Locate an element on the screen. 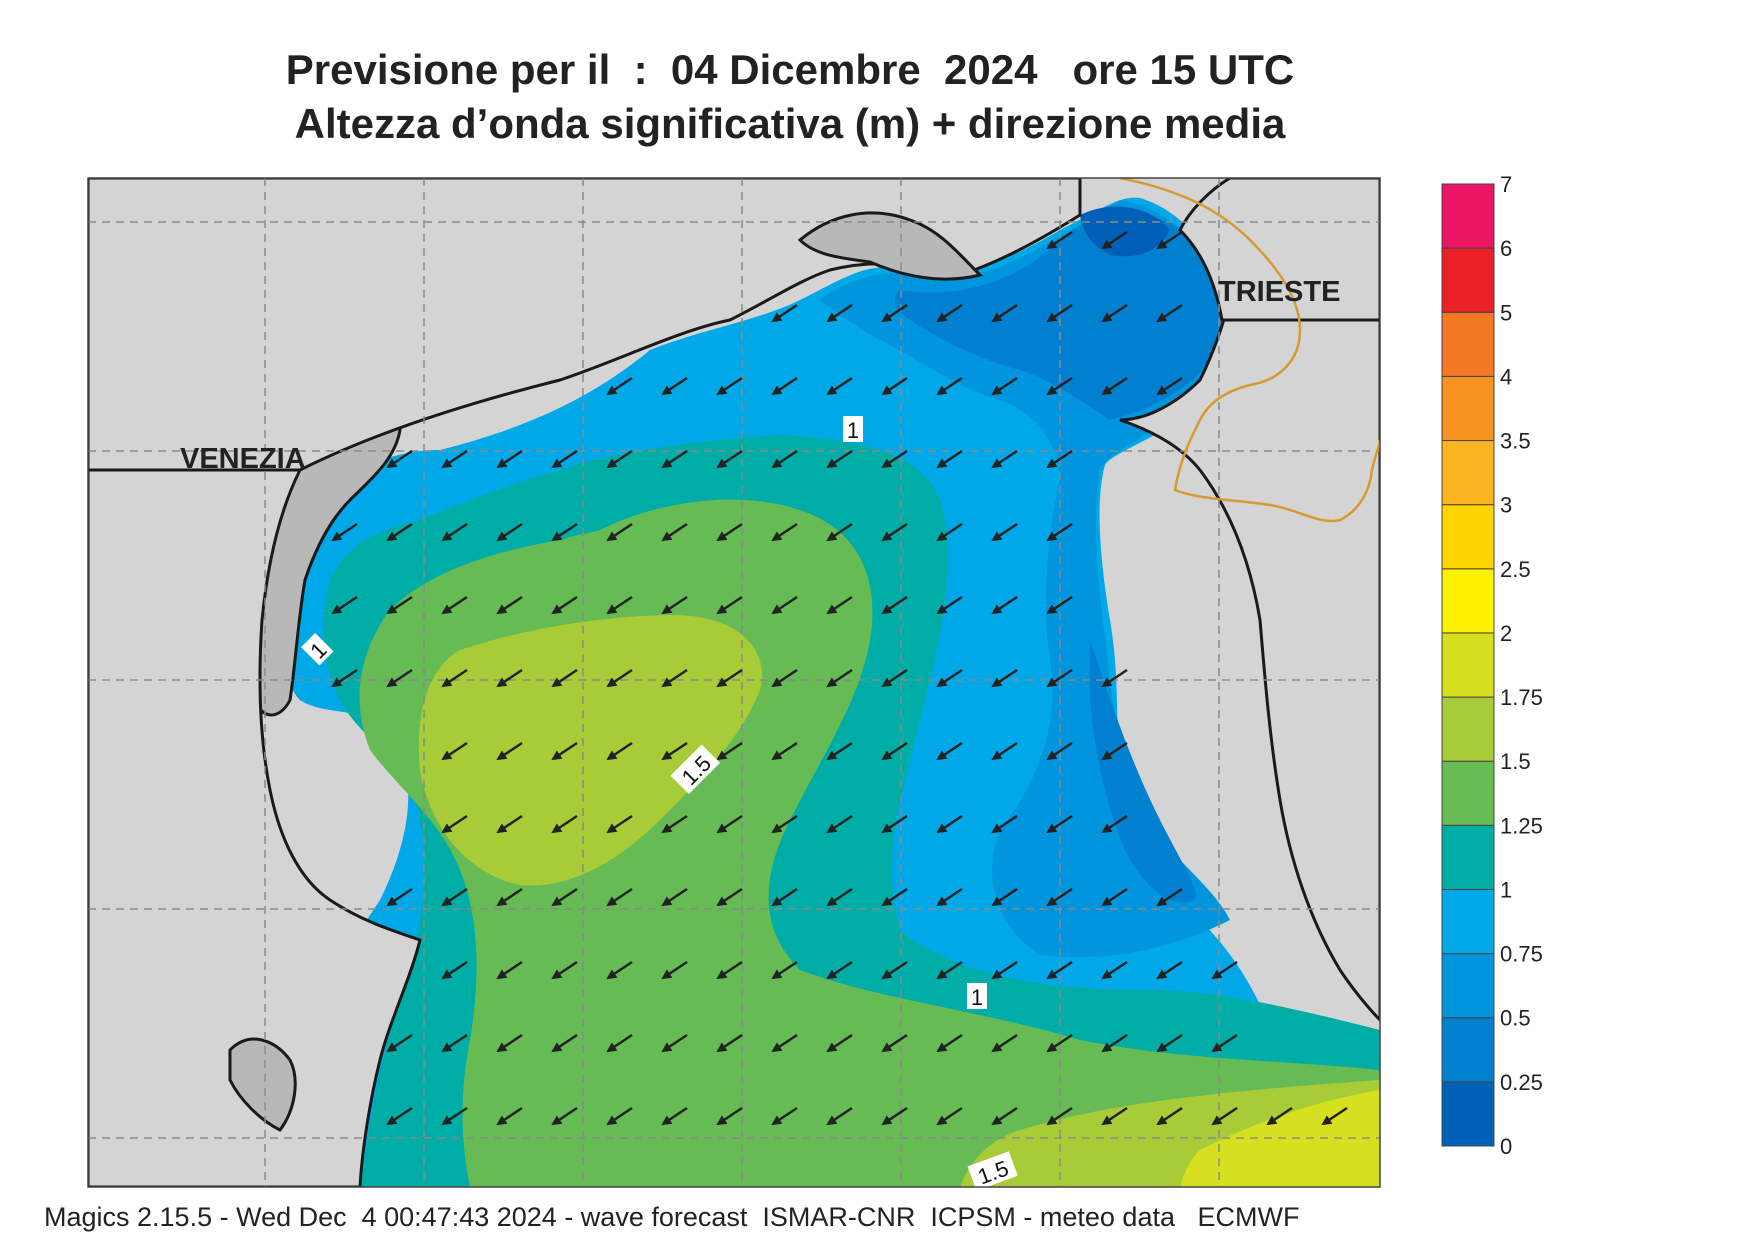  legend-level-label: 1.25 is located at coordinates (1521, 825).